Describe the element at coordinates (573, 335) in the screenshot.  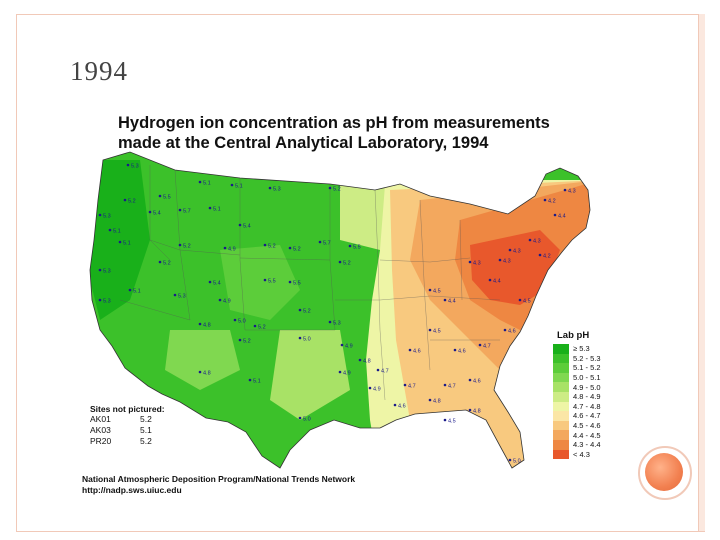
I see `legend-title: Lab pH` at that location.